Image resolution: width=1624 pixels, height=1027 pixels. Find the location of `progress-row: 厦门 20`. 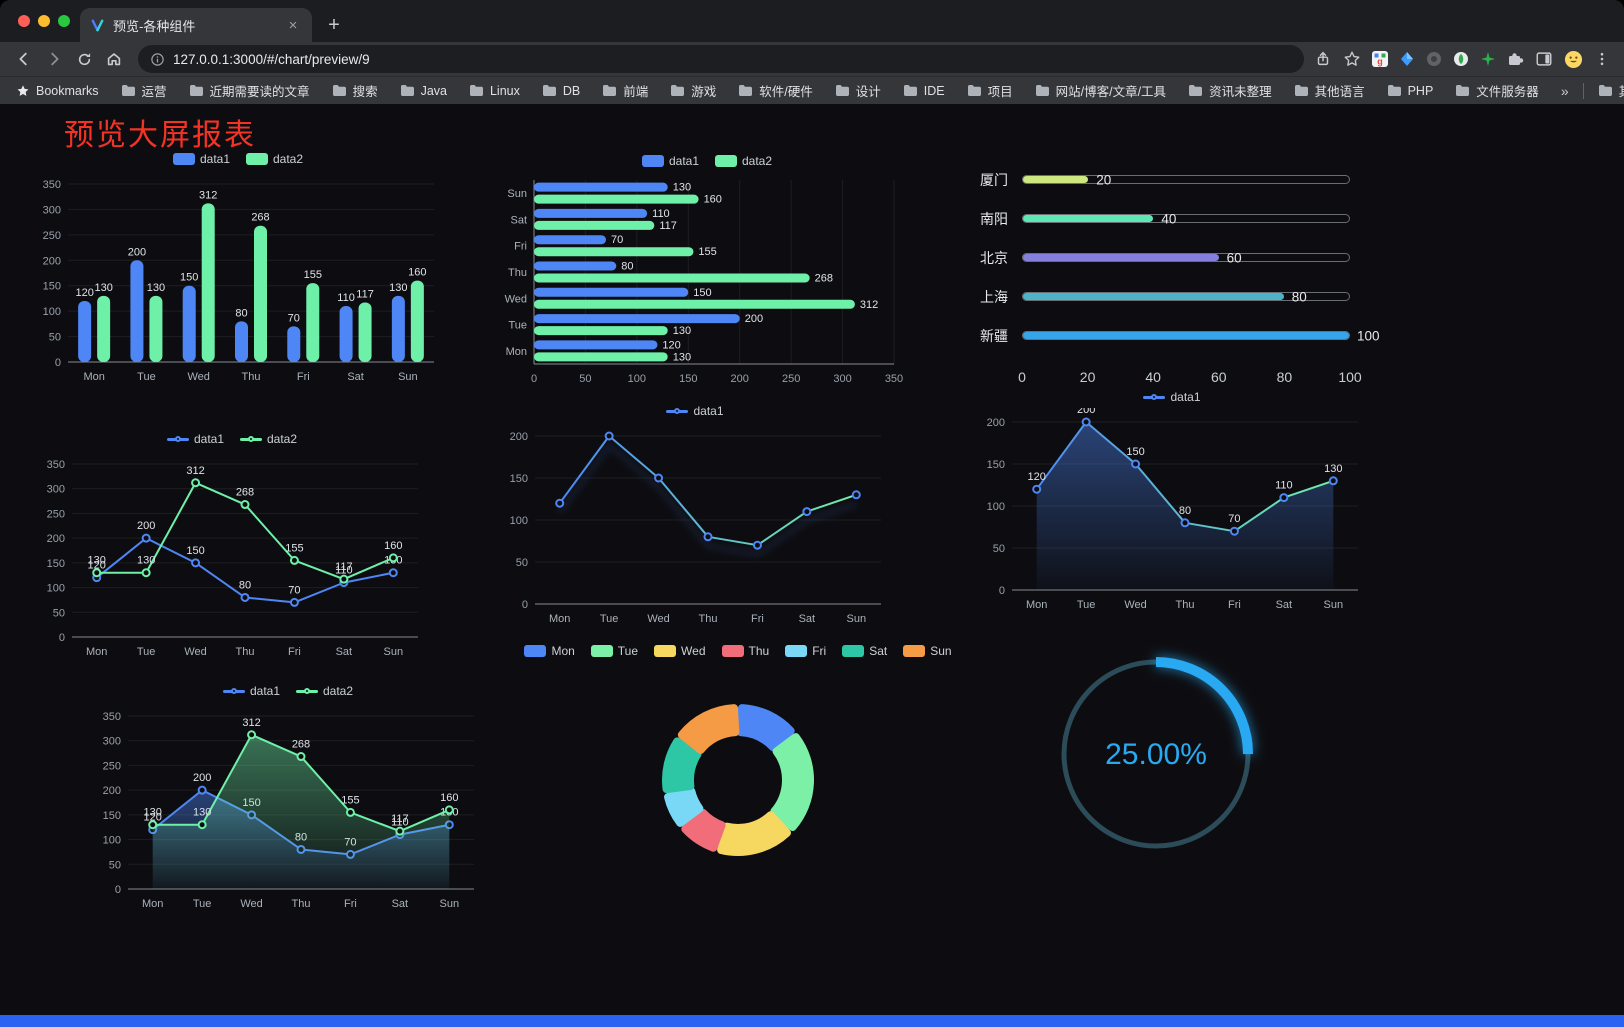

progress-row: 厦门 20 is located at coordinates (1185, 179).